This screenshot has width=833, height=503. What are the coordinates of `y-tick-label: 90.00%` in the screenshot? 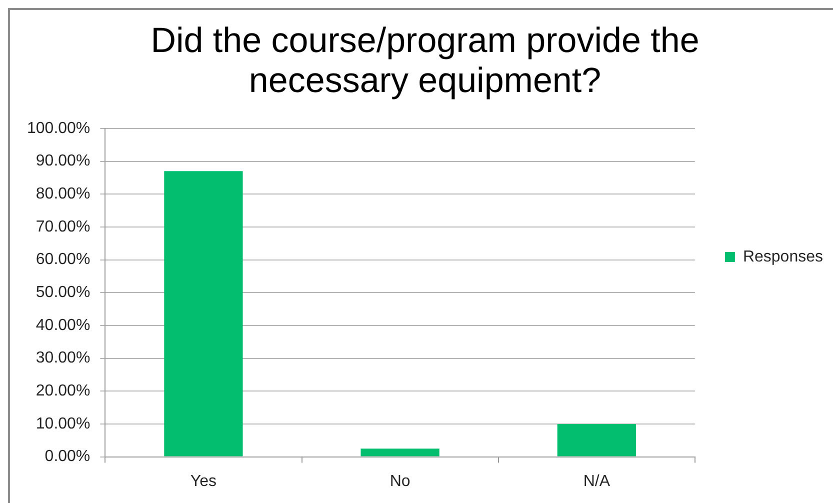 It's located at (63, 161).